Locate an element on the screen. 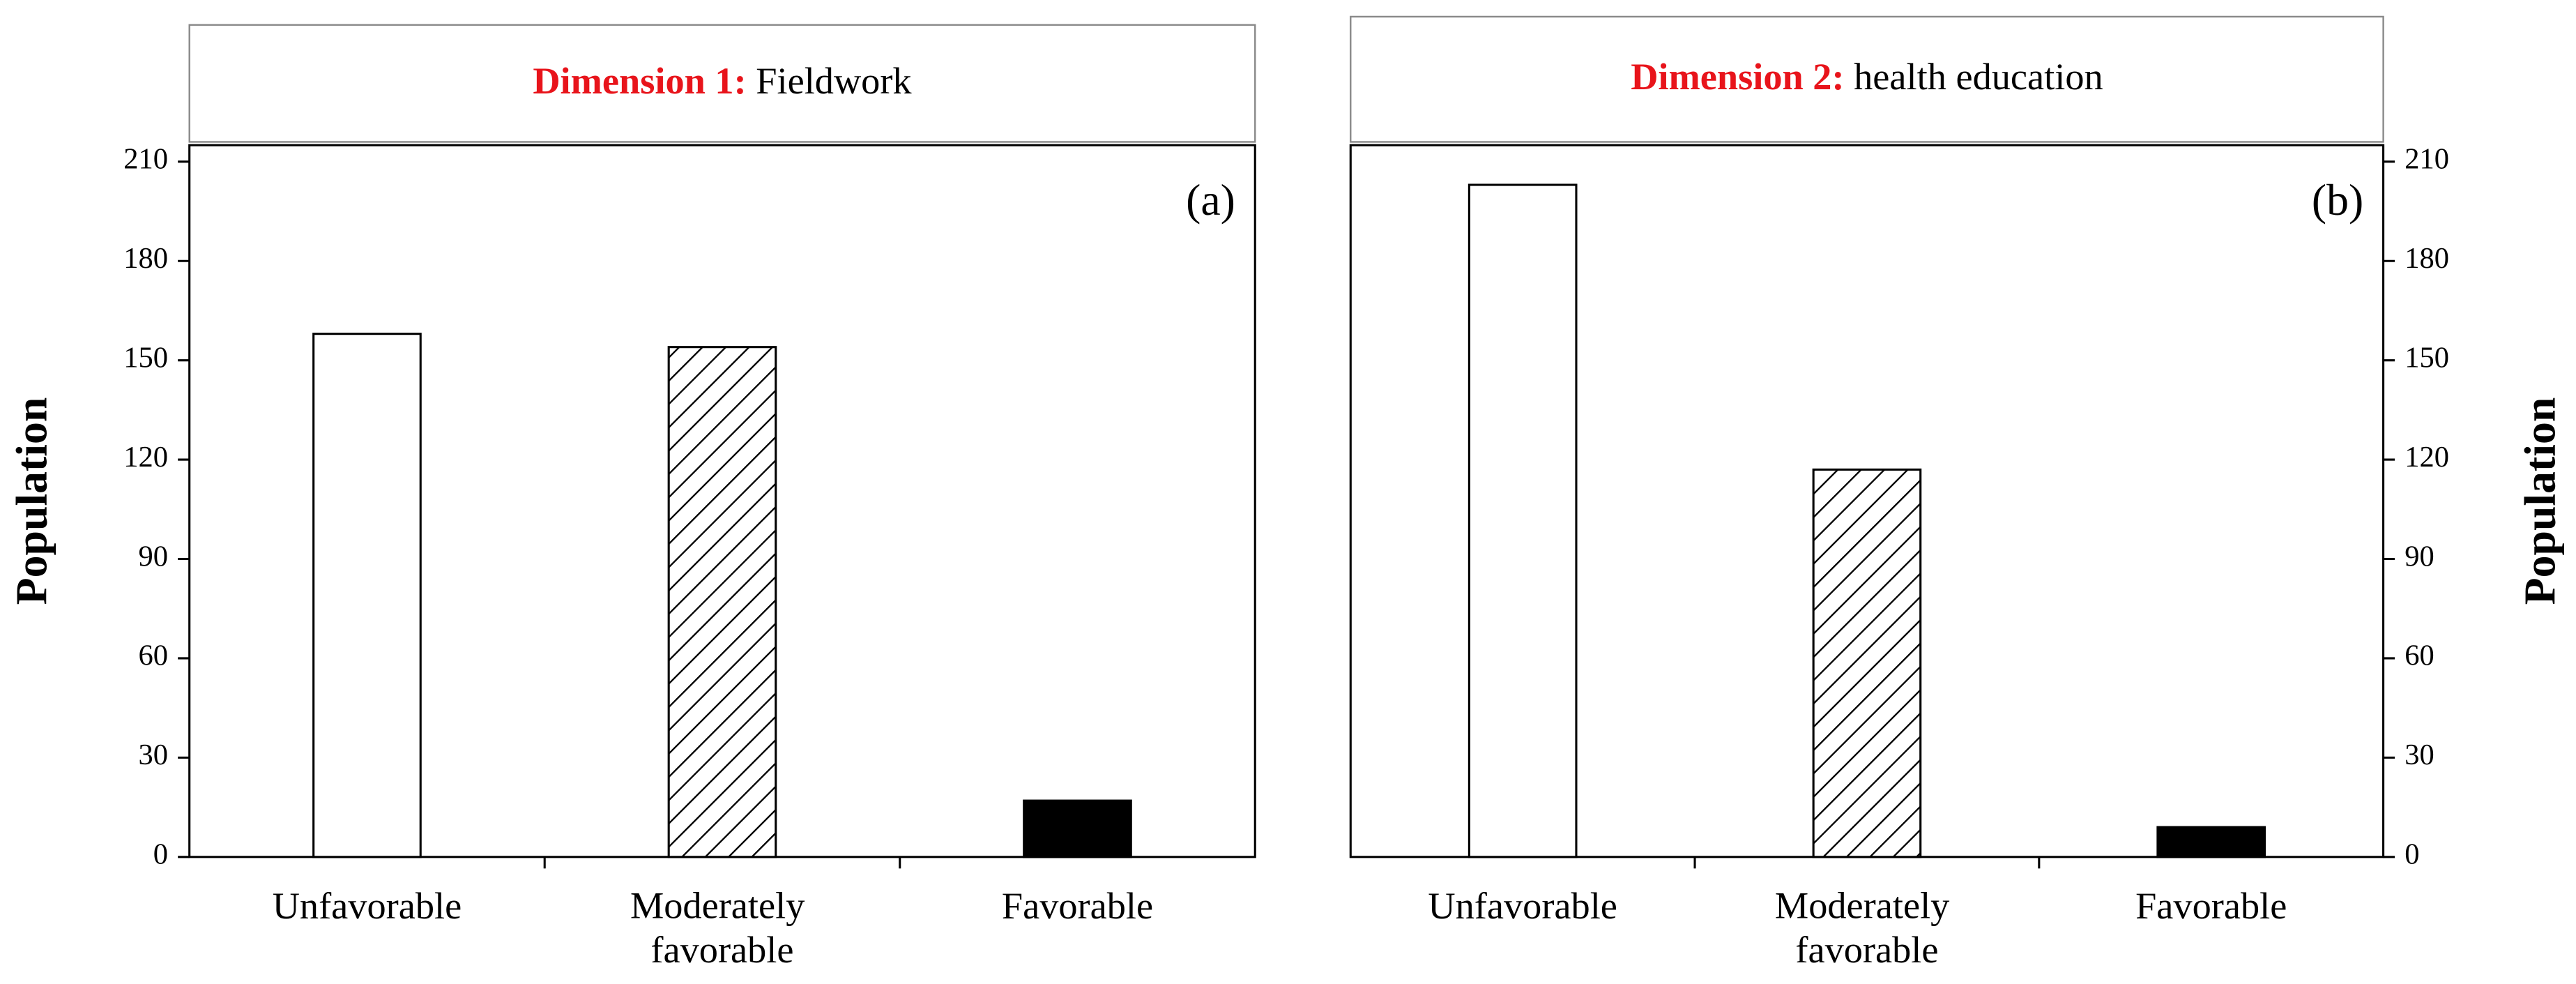  title-label: Dimension 1: is located at coordinates (645, 81).